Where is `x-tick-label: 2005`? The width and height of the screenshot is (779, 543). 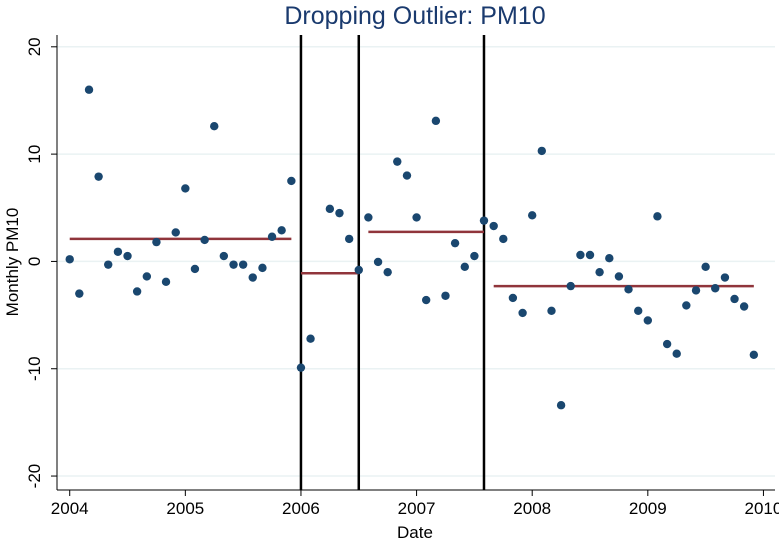
x-tick-label: 2005 is located at coordinates (185, 508).